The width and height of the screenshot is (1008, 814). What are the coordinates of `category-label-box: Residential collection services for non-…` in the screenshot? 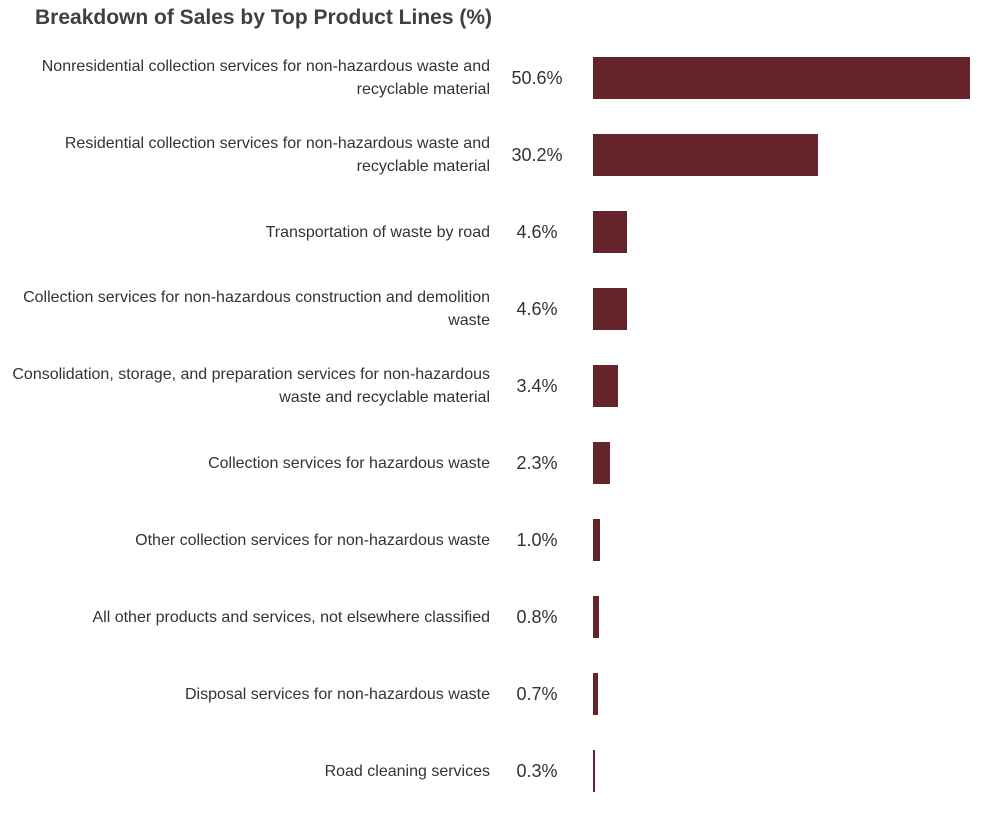 It's located at (250, 155).